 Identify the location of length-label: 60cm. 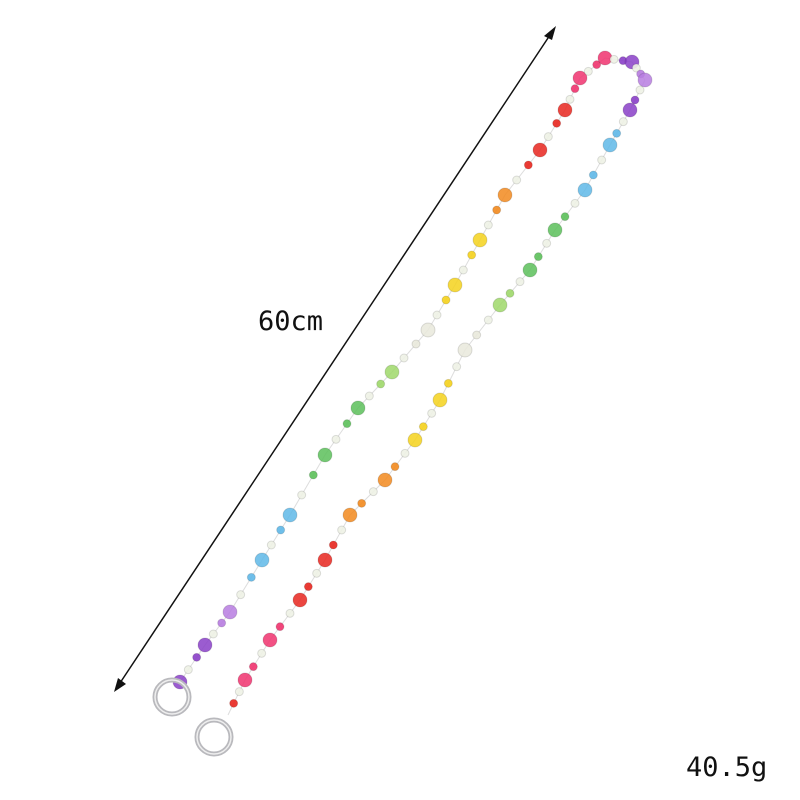
(291, 321).